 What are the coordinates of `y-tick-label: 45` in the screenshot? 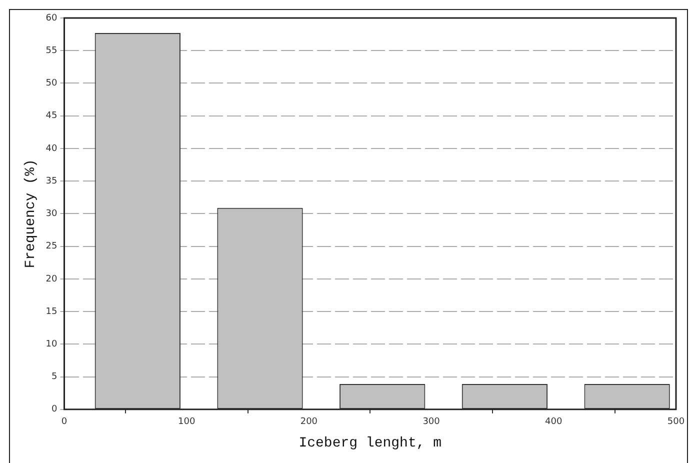 It's located at (52, 116).